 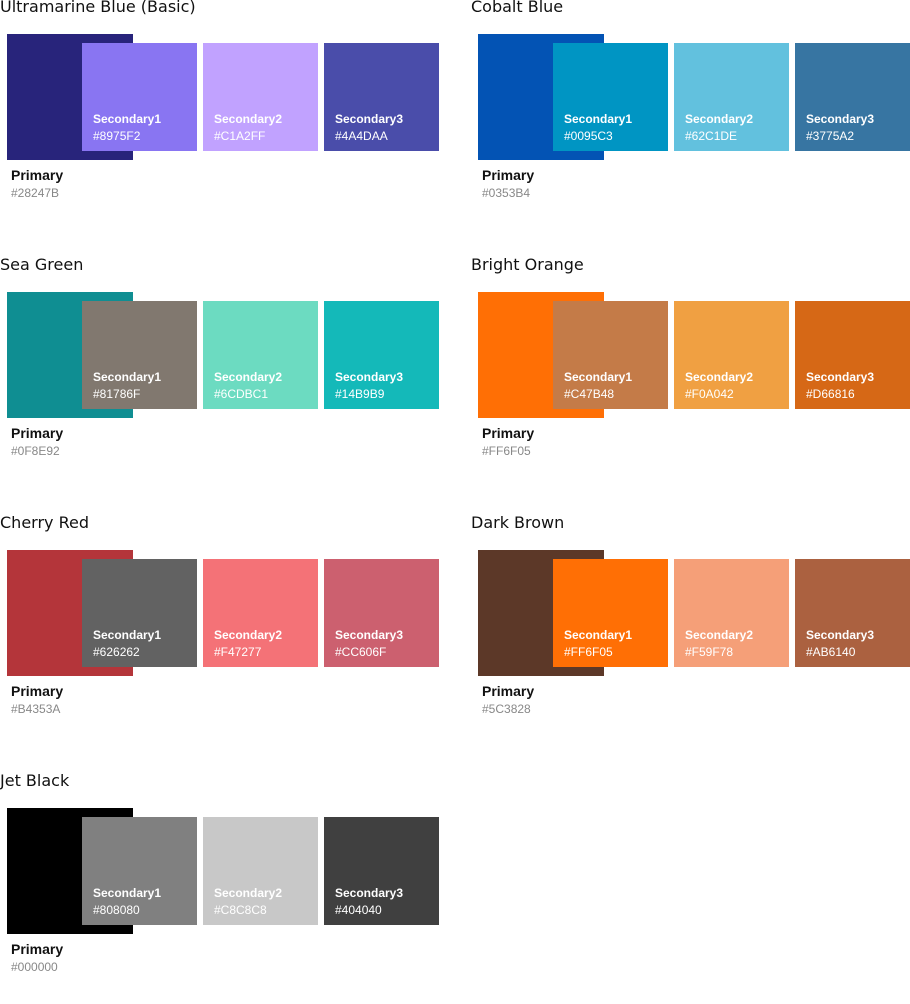 What do you see at coordinates (34, 967) in the screenshot?
I see `primary-hex: #000000` at bounding box center [34, 967].